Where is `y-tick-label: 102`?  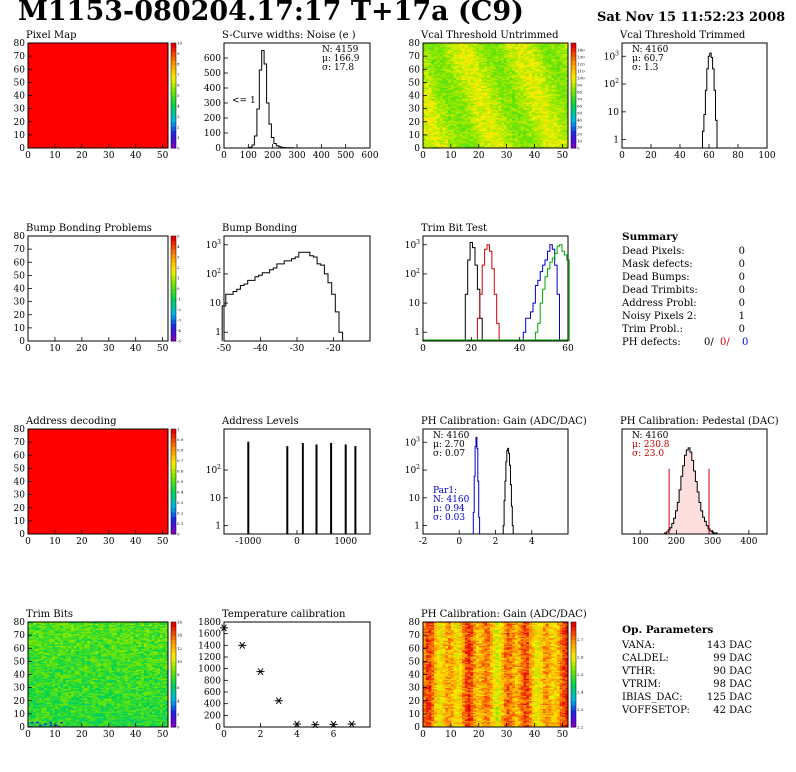 y-tick-label: 102 is located at coordinates (412, 470).